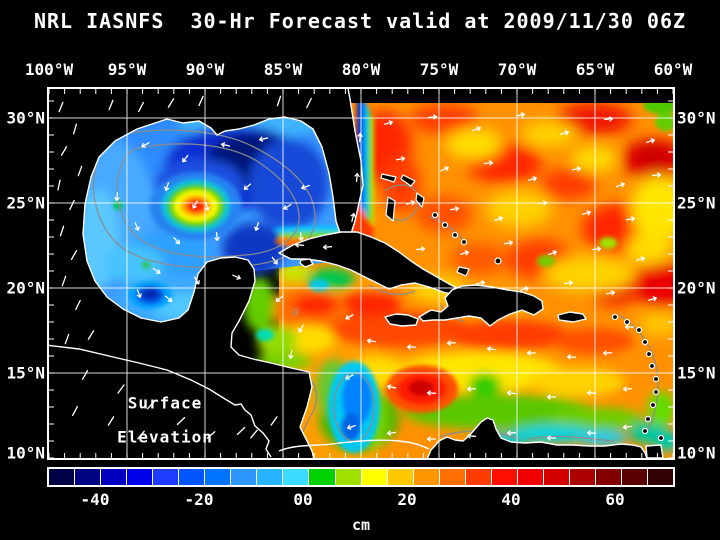  What do you see at coordinates (199, 499) in the screenshot?
I see `colorbar-tick-label: -20` at bounding box center [199, 499].